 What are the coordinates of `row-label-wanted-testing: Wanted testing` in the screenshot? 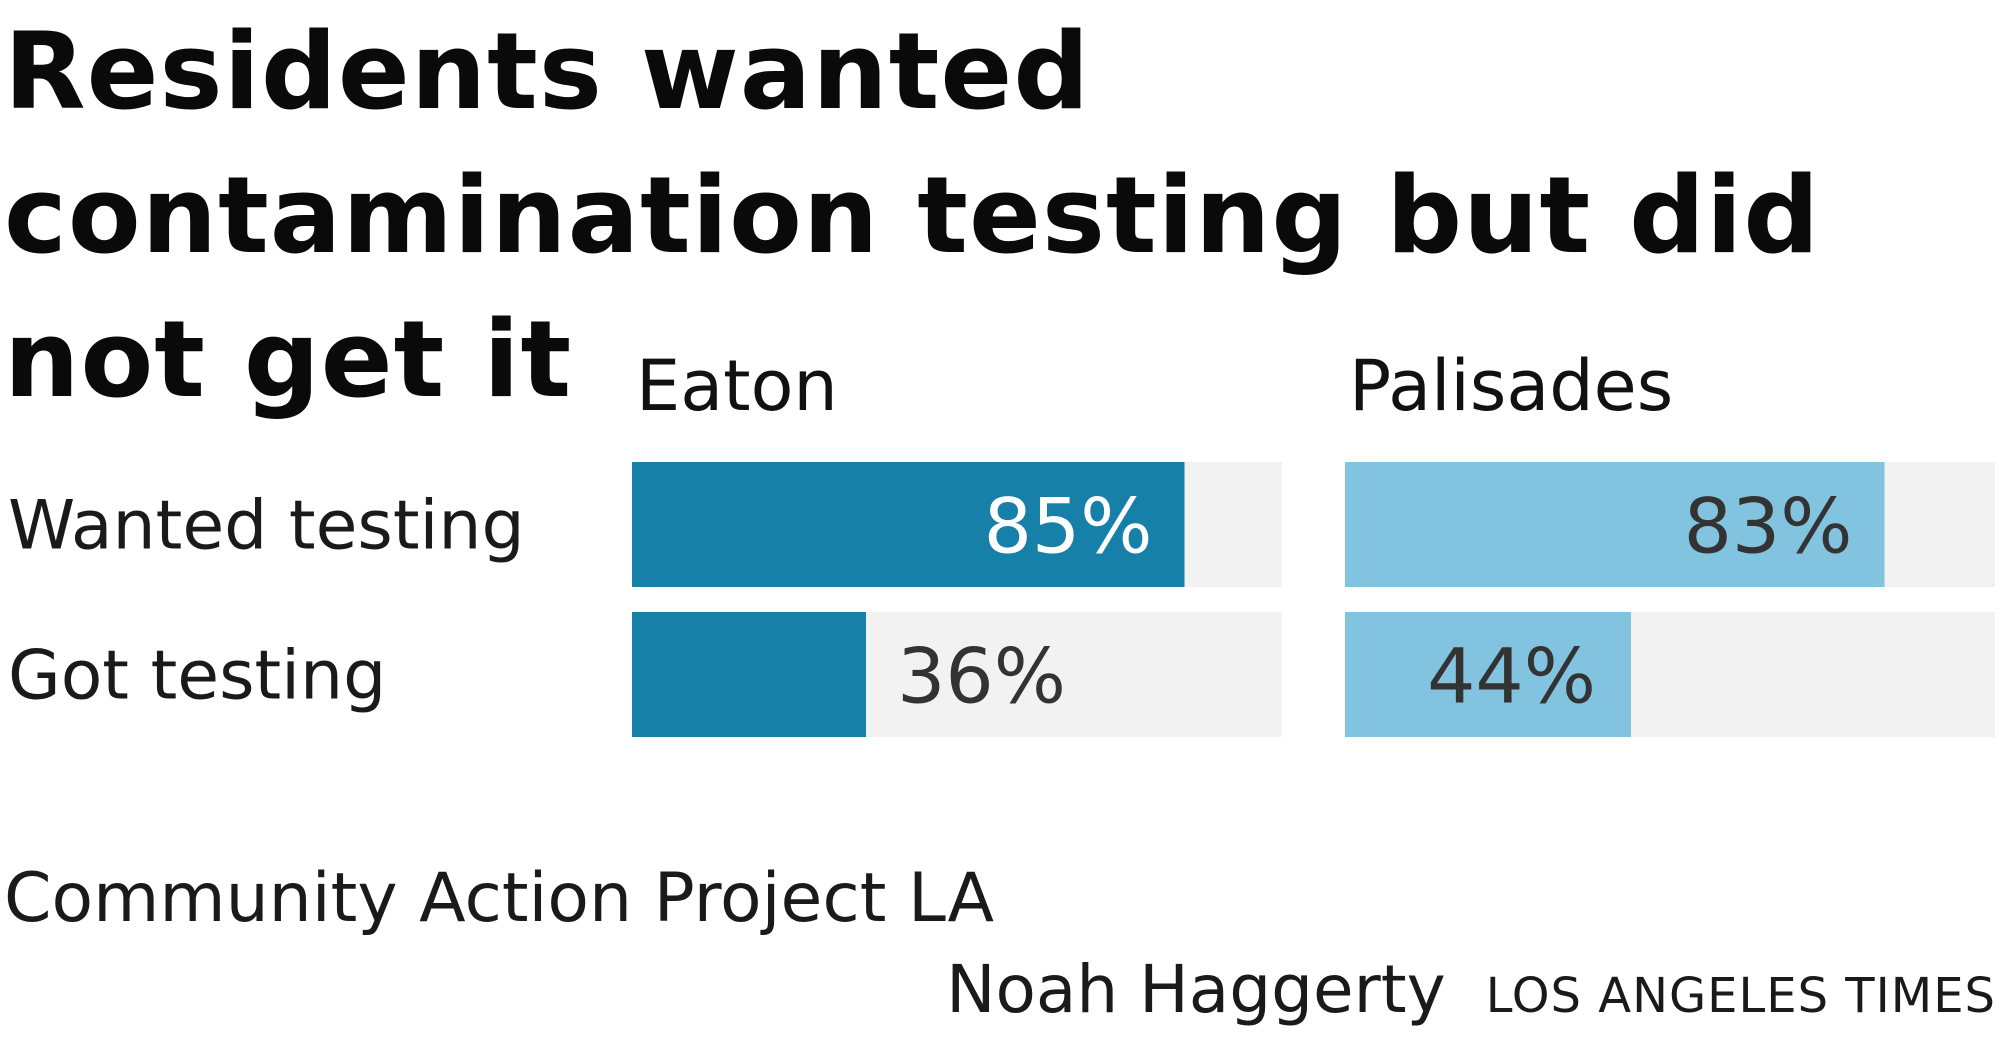 It's located at (266, 526).